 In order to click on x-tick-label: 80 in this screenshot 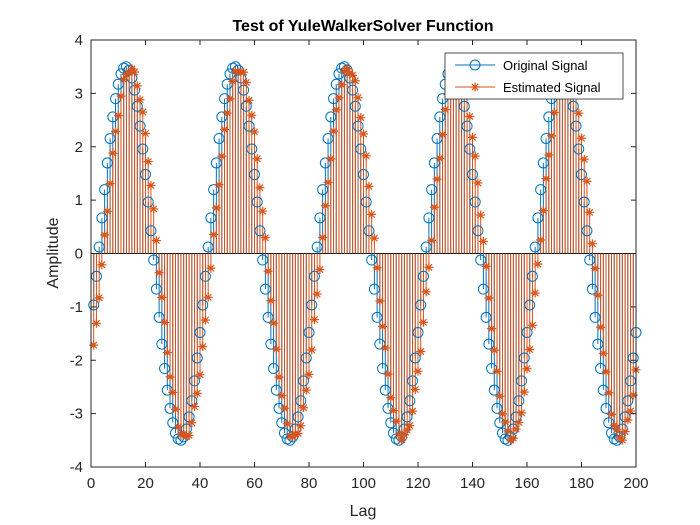, I will do `click(309, 483)`.